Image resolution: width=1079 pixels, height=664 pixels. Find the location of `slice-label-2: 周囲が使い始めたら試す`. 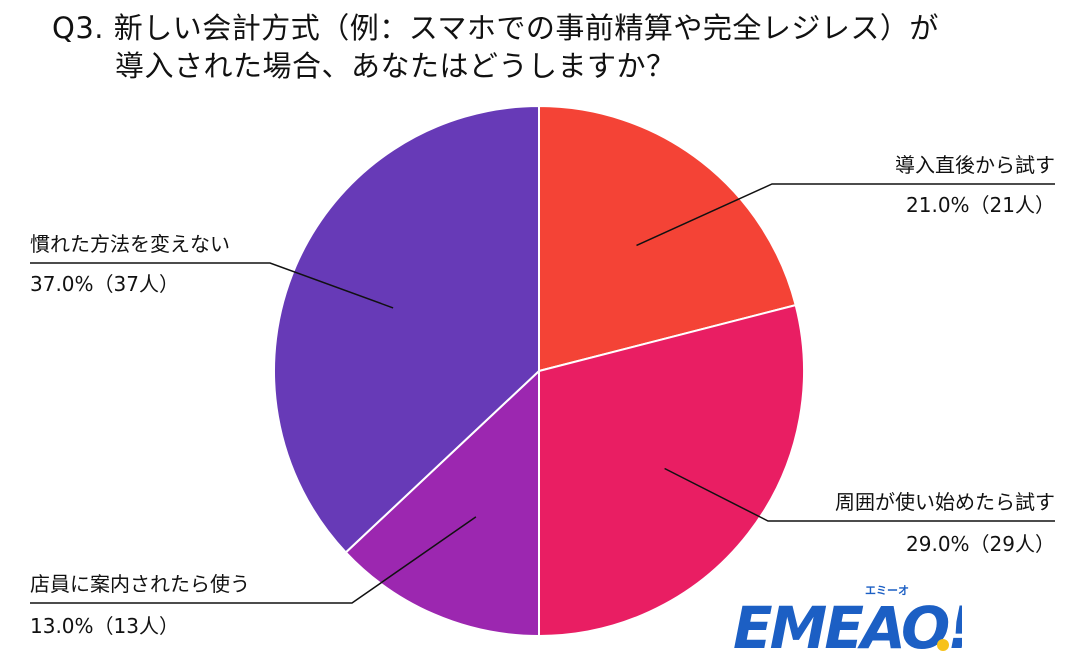

slice-label-2: 周囲が使い始めたら試す is located at coordinates (945, 502).